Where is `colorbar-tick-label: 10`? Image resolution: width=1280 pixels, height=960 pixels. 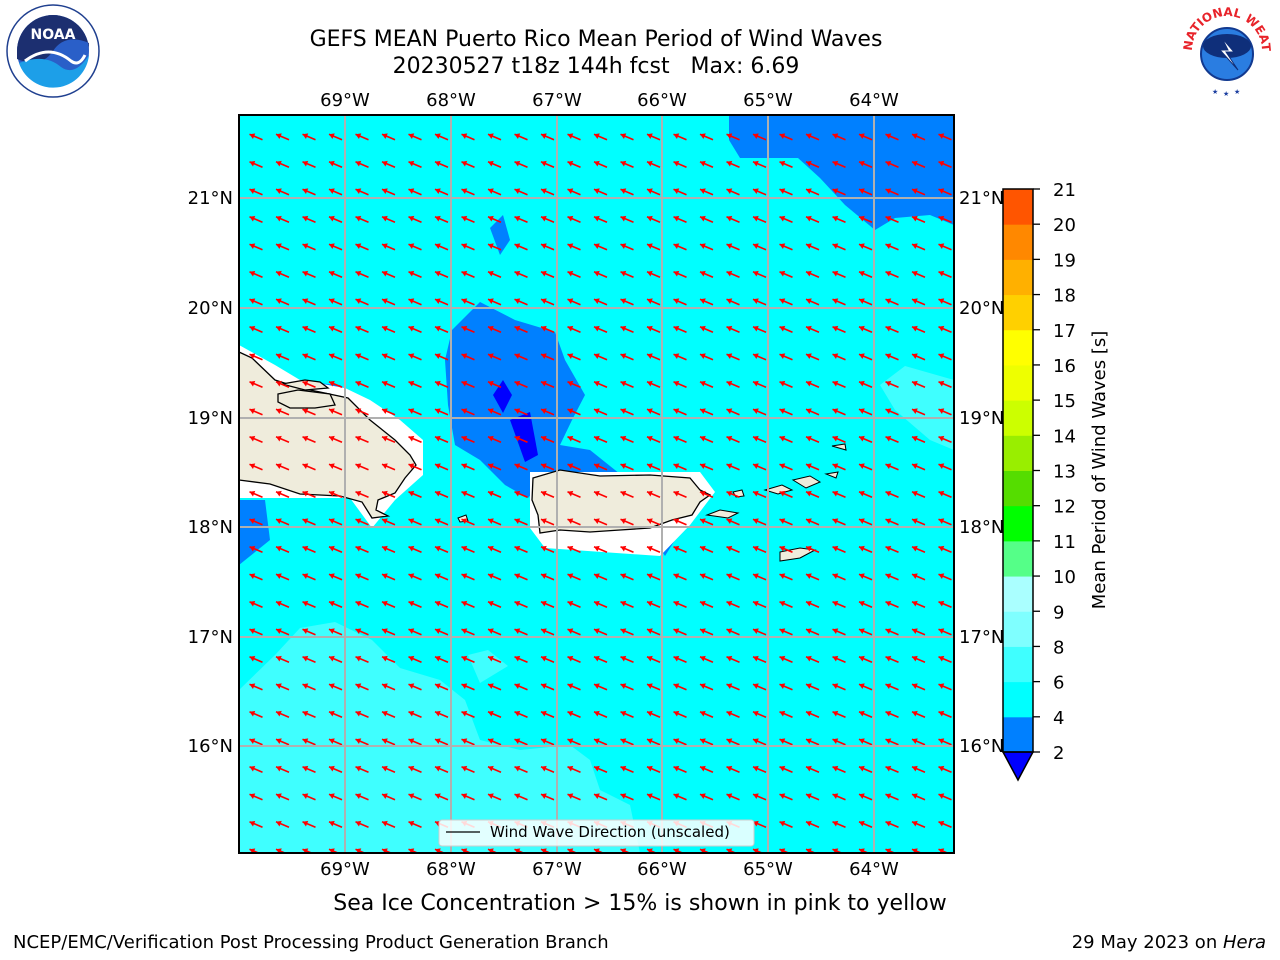 colorbar-tick-label: 10 is located at coordinates (1064, 577).